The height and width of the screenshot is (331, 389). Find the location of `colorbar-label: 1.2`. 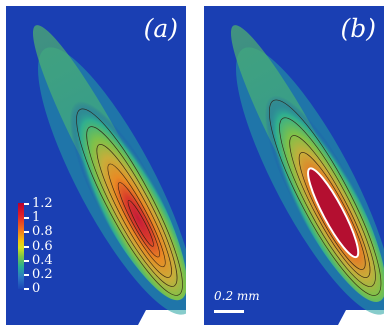

colorbar-label: 1.2 is located at coordinates (42, 203).